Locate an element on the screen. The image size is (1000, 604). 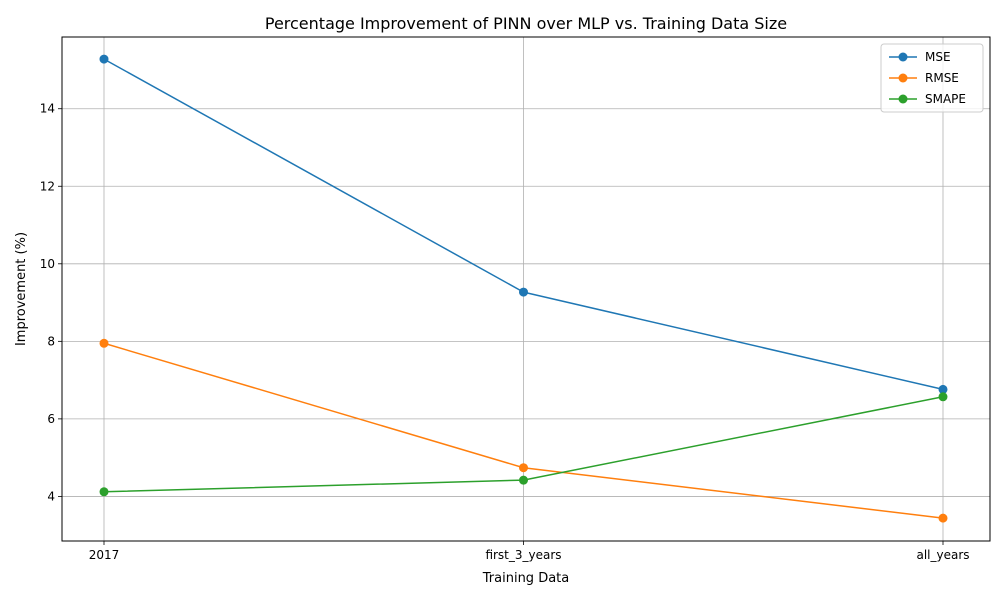
y-tick-label: 8 is located at coordinates (51, 341).